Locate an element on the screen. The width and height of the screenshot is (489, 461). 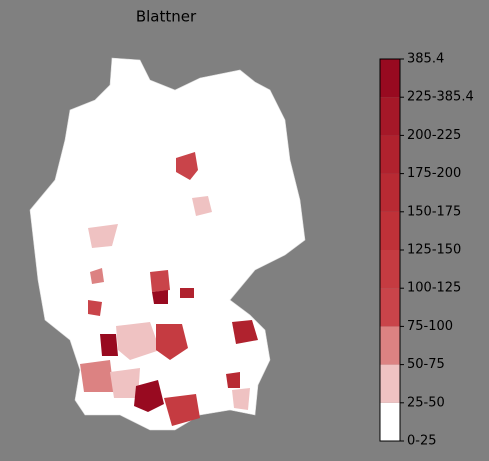
colorbar-label: 225-385.4 is located at coordinates (440, 97).